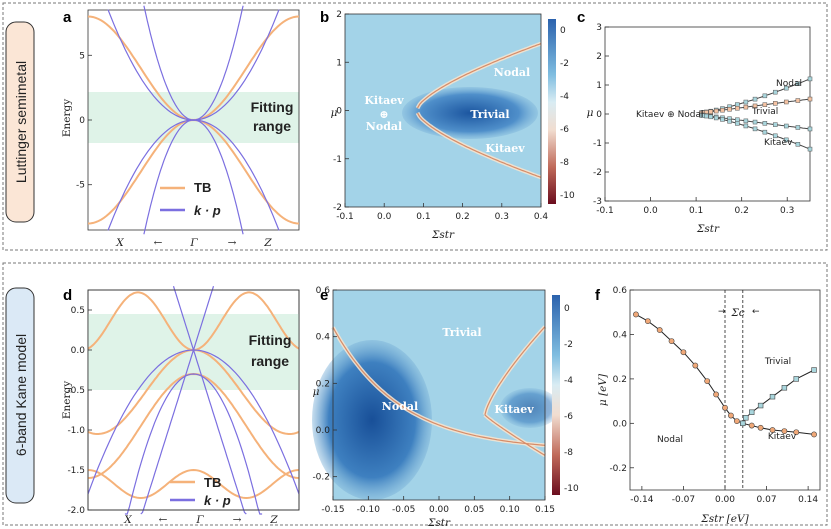  I want to click on e-colorbar-tick: -10, so click(571, 489).